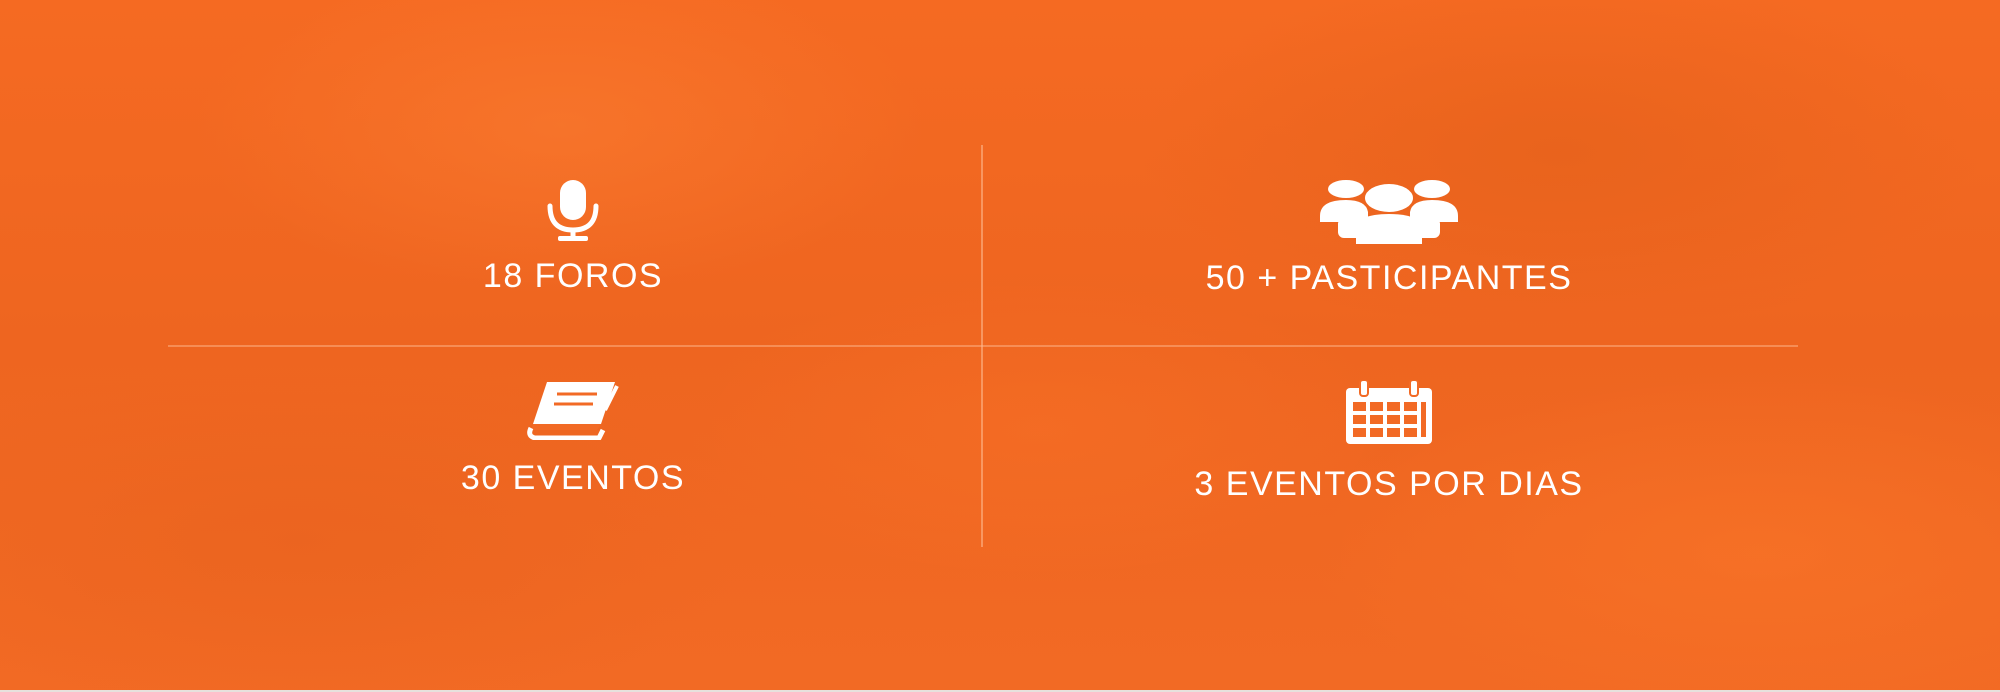 This screenshot has height=692, width=2000. Describe the element at coordinates (1389, 212) in the screenshot. I see `users-group-icon` at that location.